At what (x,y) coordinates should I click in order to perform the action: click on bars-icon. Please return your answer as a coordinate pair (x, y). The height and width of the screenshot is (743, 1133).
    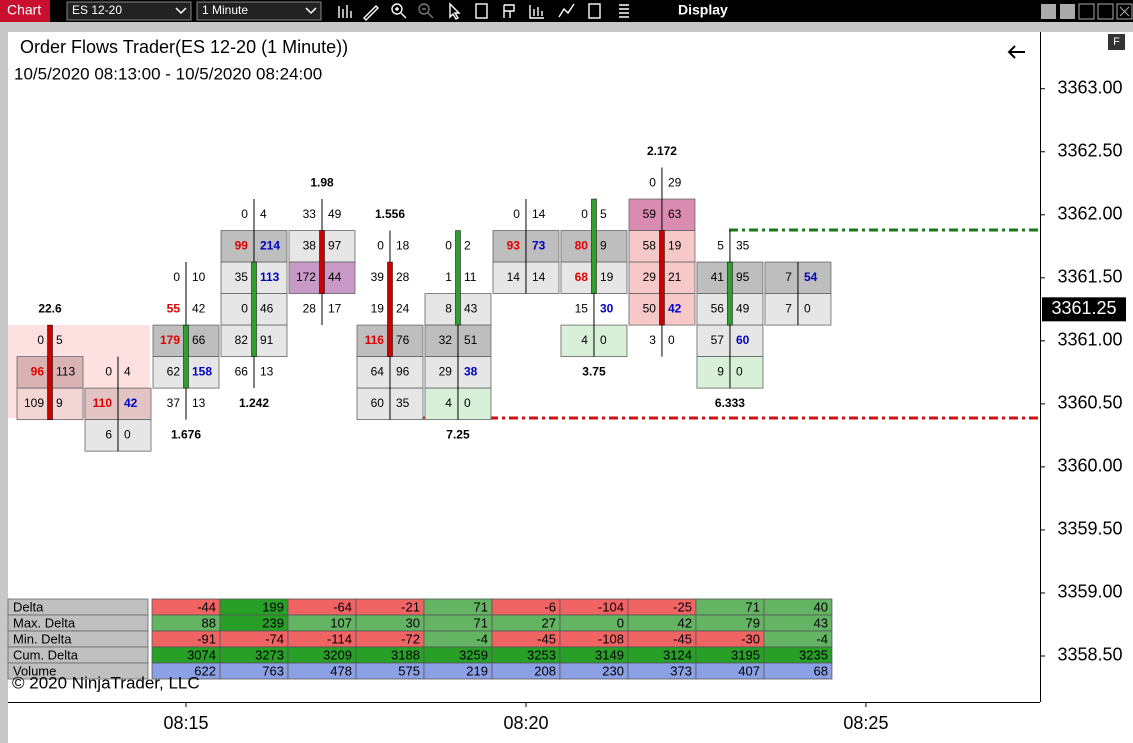
    Looking at the image, I should click on (345, 11).